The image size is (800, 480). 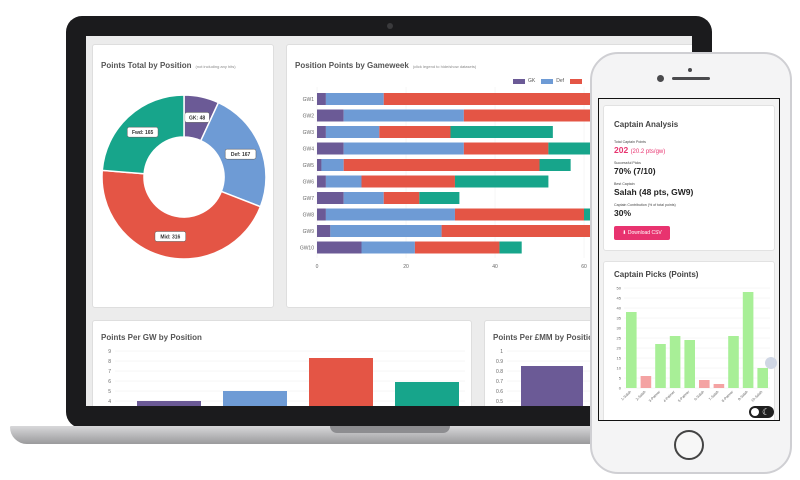 What do you see at coordinates (309, 150) in the screenshot?
I see `y-tick-label-gw4: GW4` at bounding box center [309, 150].